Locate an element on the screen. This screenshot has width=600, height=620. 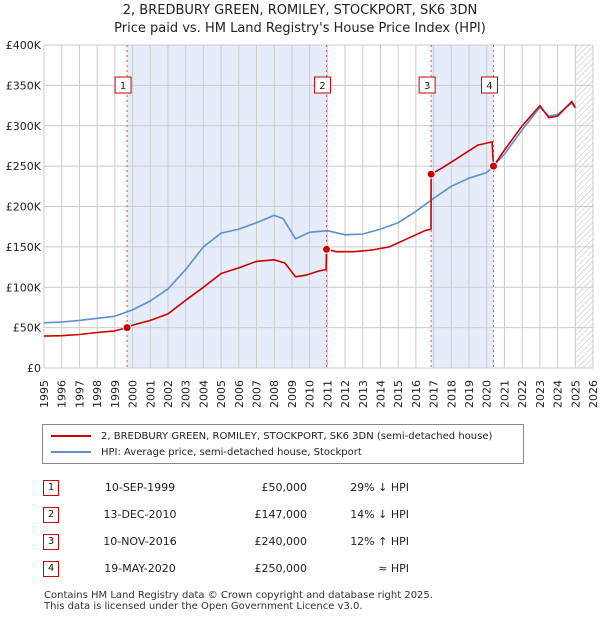
sale-number: 1 is located at coordinates (51, 487).